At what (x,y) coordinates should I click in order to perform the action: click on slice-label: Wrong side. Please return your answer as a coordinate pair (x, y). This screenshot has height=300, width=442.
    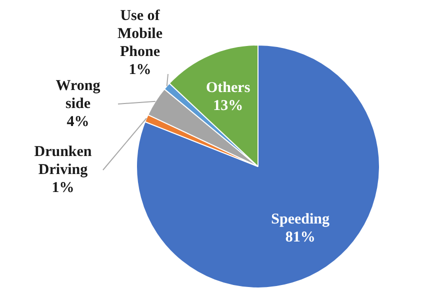
    Looking at the image, I should click on (78, 95).